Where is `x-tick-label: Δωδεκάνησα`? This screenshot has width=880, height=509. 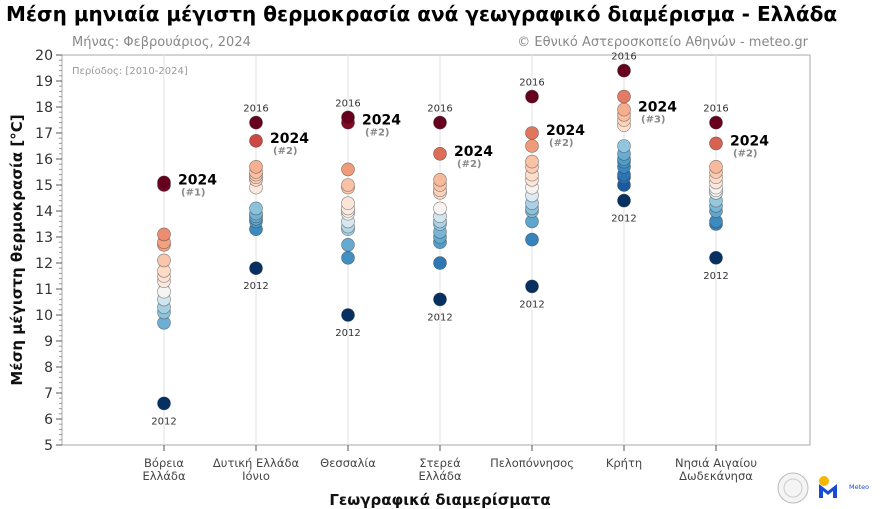 x-tick-label: Δωδεκάνησα is located at coordinates (716, 476).